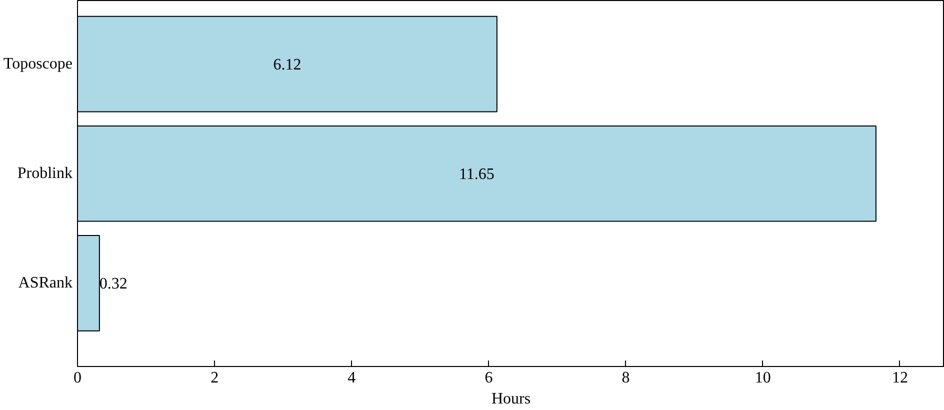 This screenshot has width=944, height=410. Describe the element at coordinates (900, 378) in the screenshot. I see `x-tick-label: 12` at that location.